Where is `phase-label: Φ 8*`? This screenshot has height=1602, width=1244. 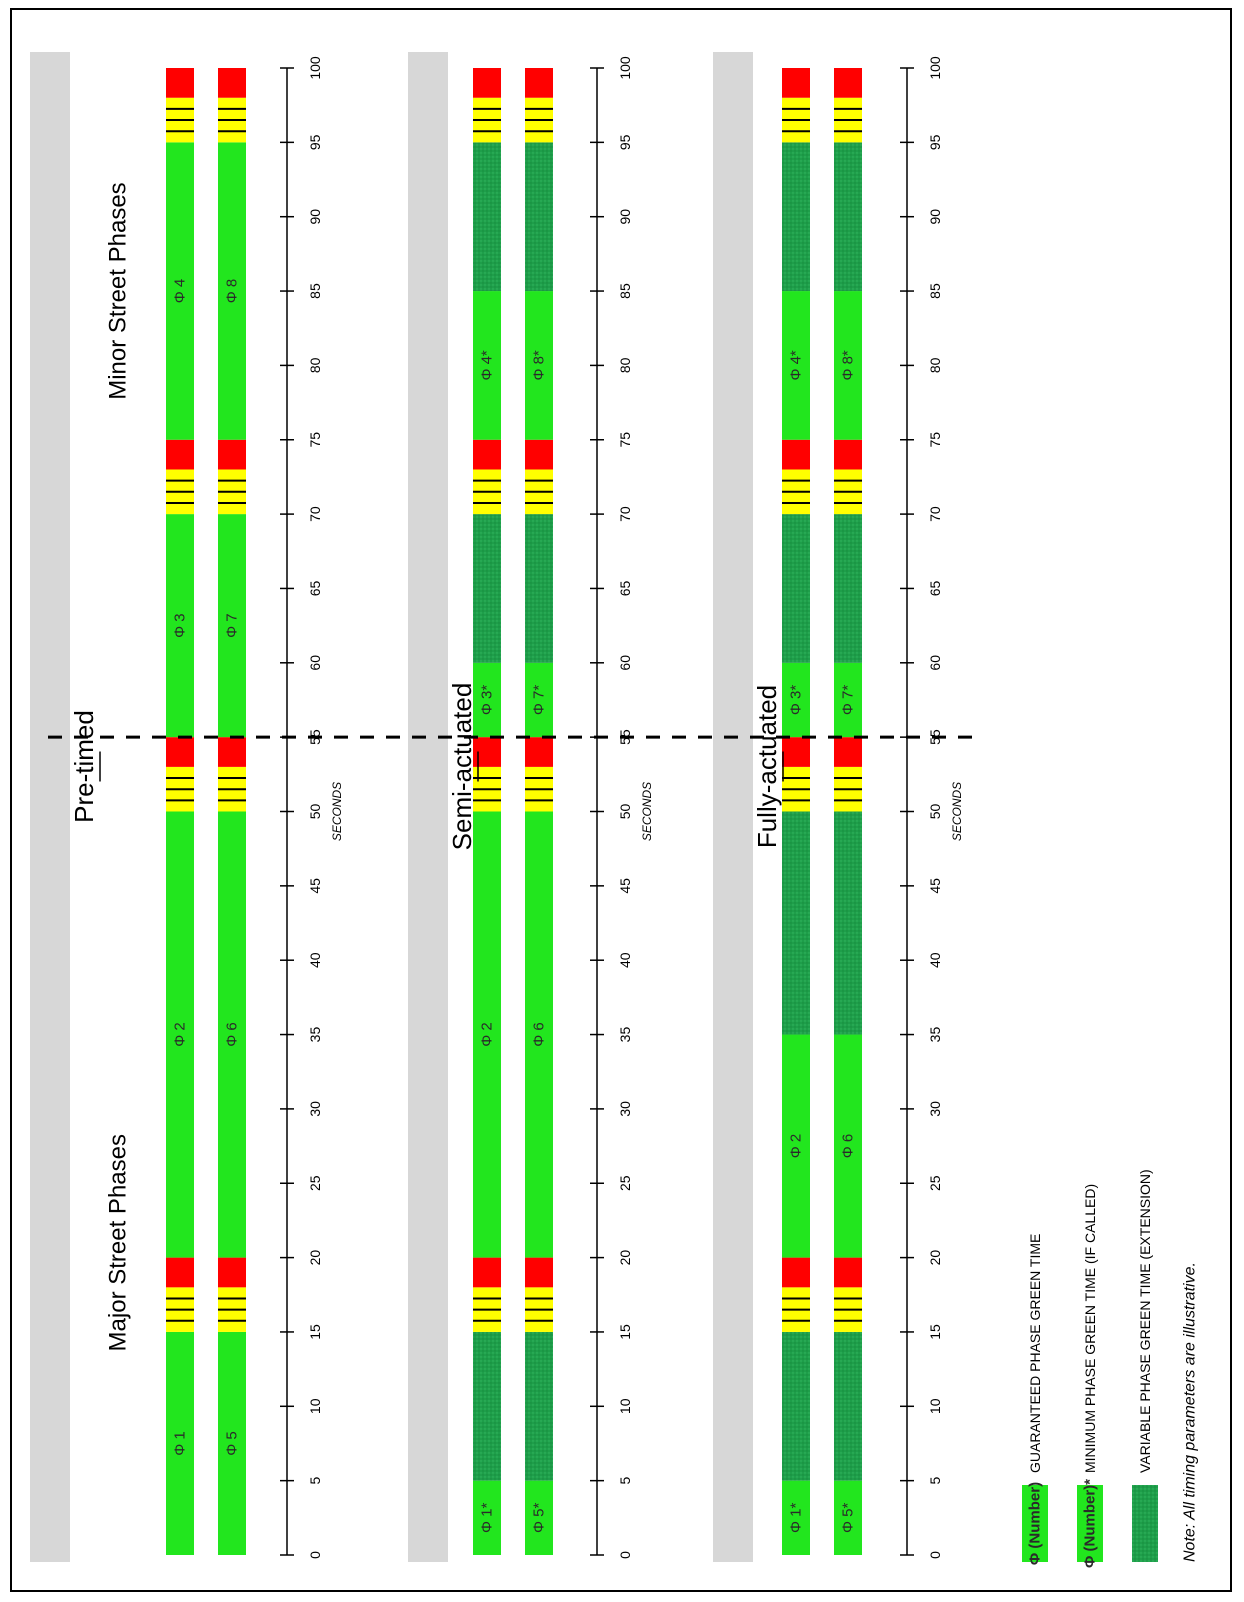
phase-label: Φ 8* is located at coordinates (539, 365).